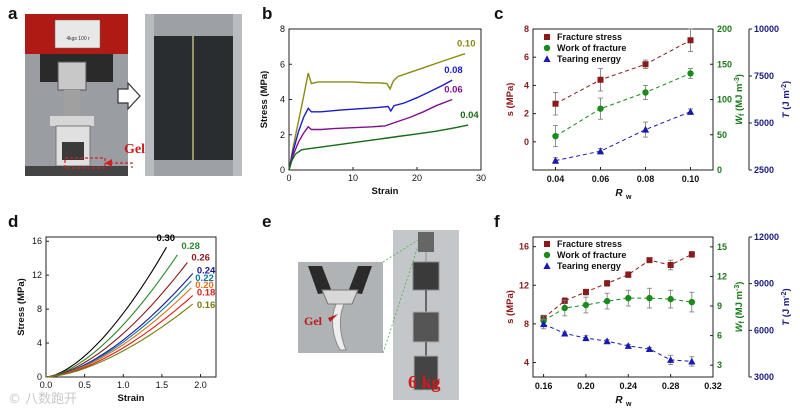  Describe the element at coordinates (766, 237) in the screenshot. I see `y-tick-label-far: 12000` at that location.